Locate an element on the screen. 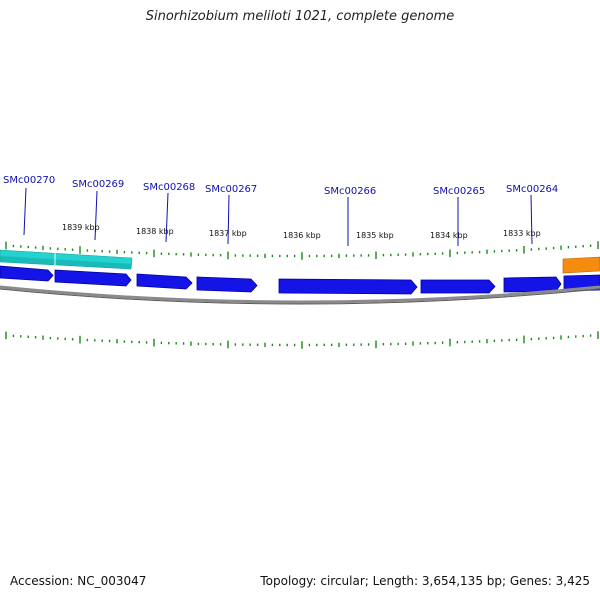 The image size is (600, 600). kbp-label-1833: 1833 kbp is located at coordinates (522, 233).